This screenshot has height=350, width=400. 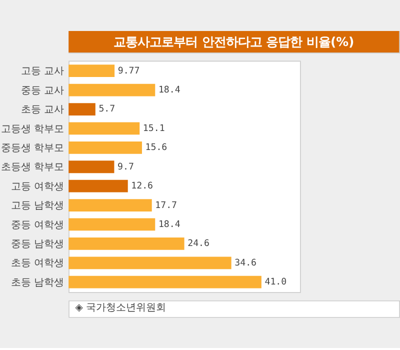 What do you see at coordinates (126, 167) in the screenshot?
I see `data-label: 9.7` at bounding box center [126, 167].